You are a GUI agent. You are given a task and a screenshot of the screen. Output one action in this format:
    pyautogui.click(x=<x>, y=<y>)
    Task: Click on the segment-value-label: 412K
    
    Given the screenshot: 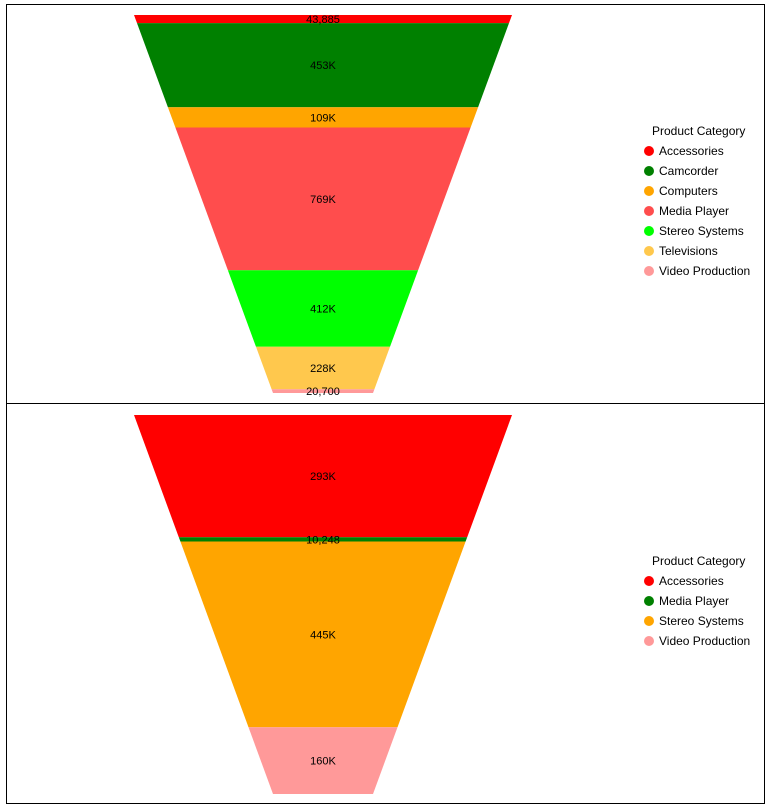 What is the action you would take?
    pyautogui.click(x=323, y=310)
    